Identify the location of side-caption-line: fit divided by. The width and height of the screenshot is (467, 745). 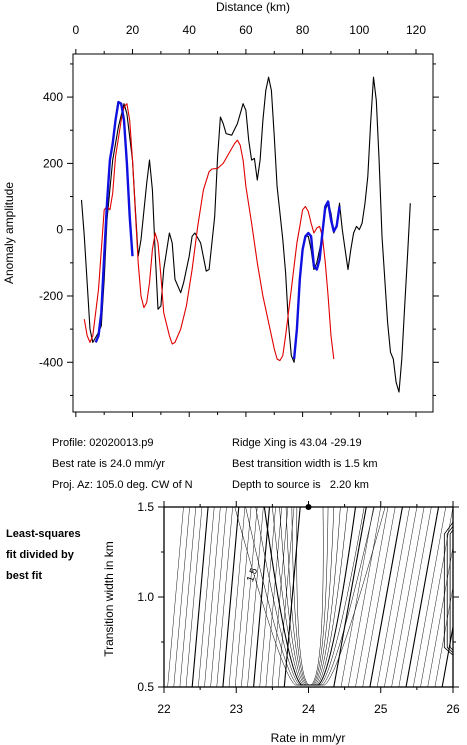
(40, 555).